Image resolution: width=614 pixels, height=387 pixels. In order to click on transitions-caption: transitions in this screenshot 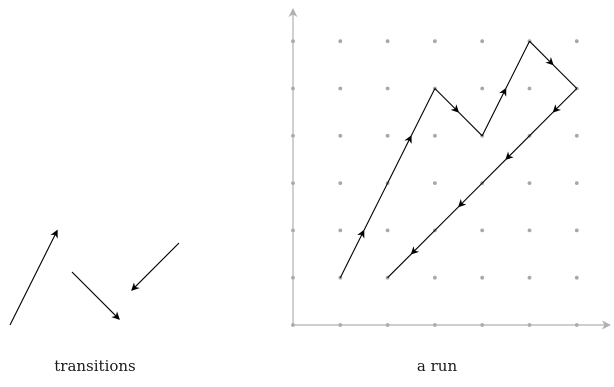, I will do `click(95, 366)`.